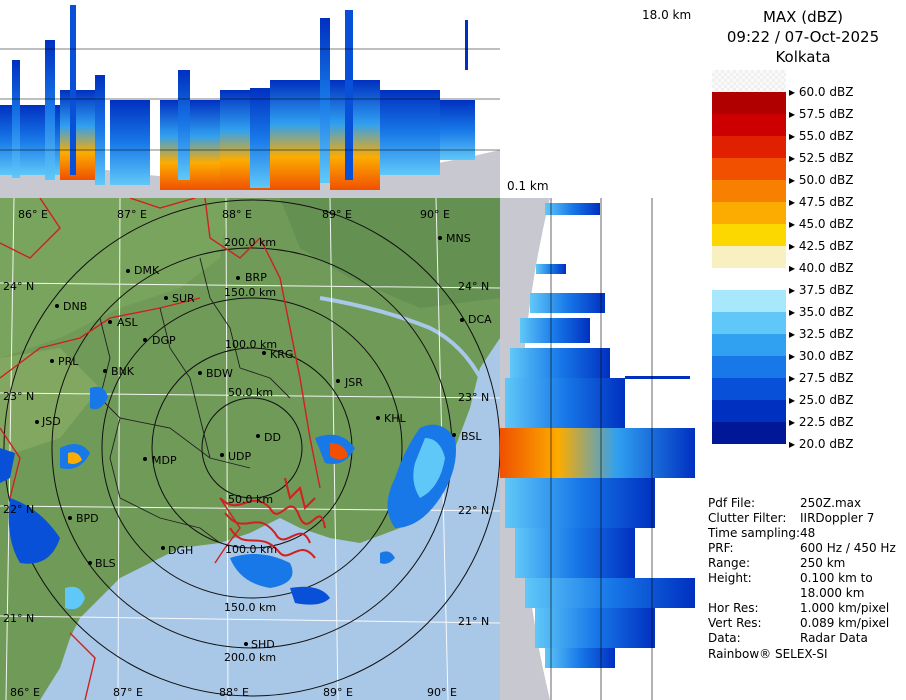 The height and width of the screenshot is (700, 906). What do you see at coordinates (219, 373) in the screenshot?
I see `city-label: BDW` at bounding box center [219, 373].